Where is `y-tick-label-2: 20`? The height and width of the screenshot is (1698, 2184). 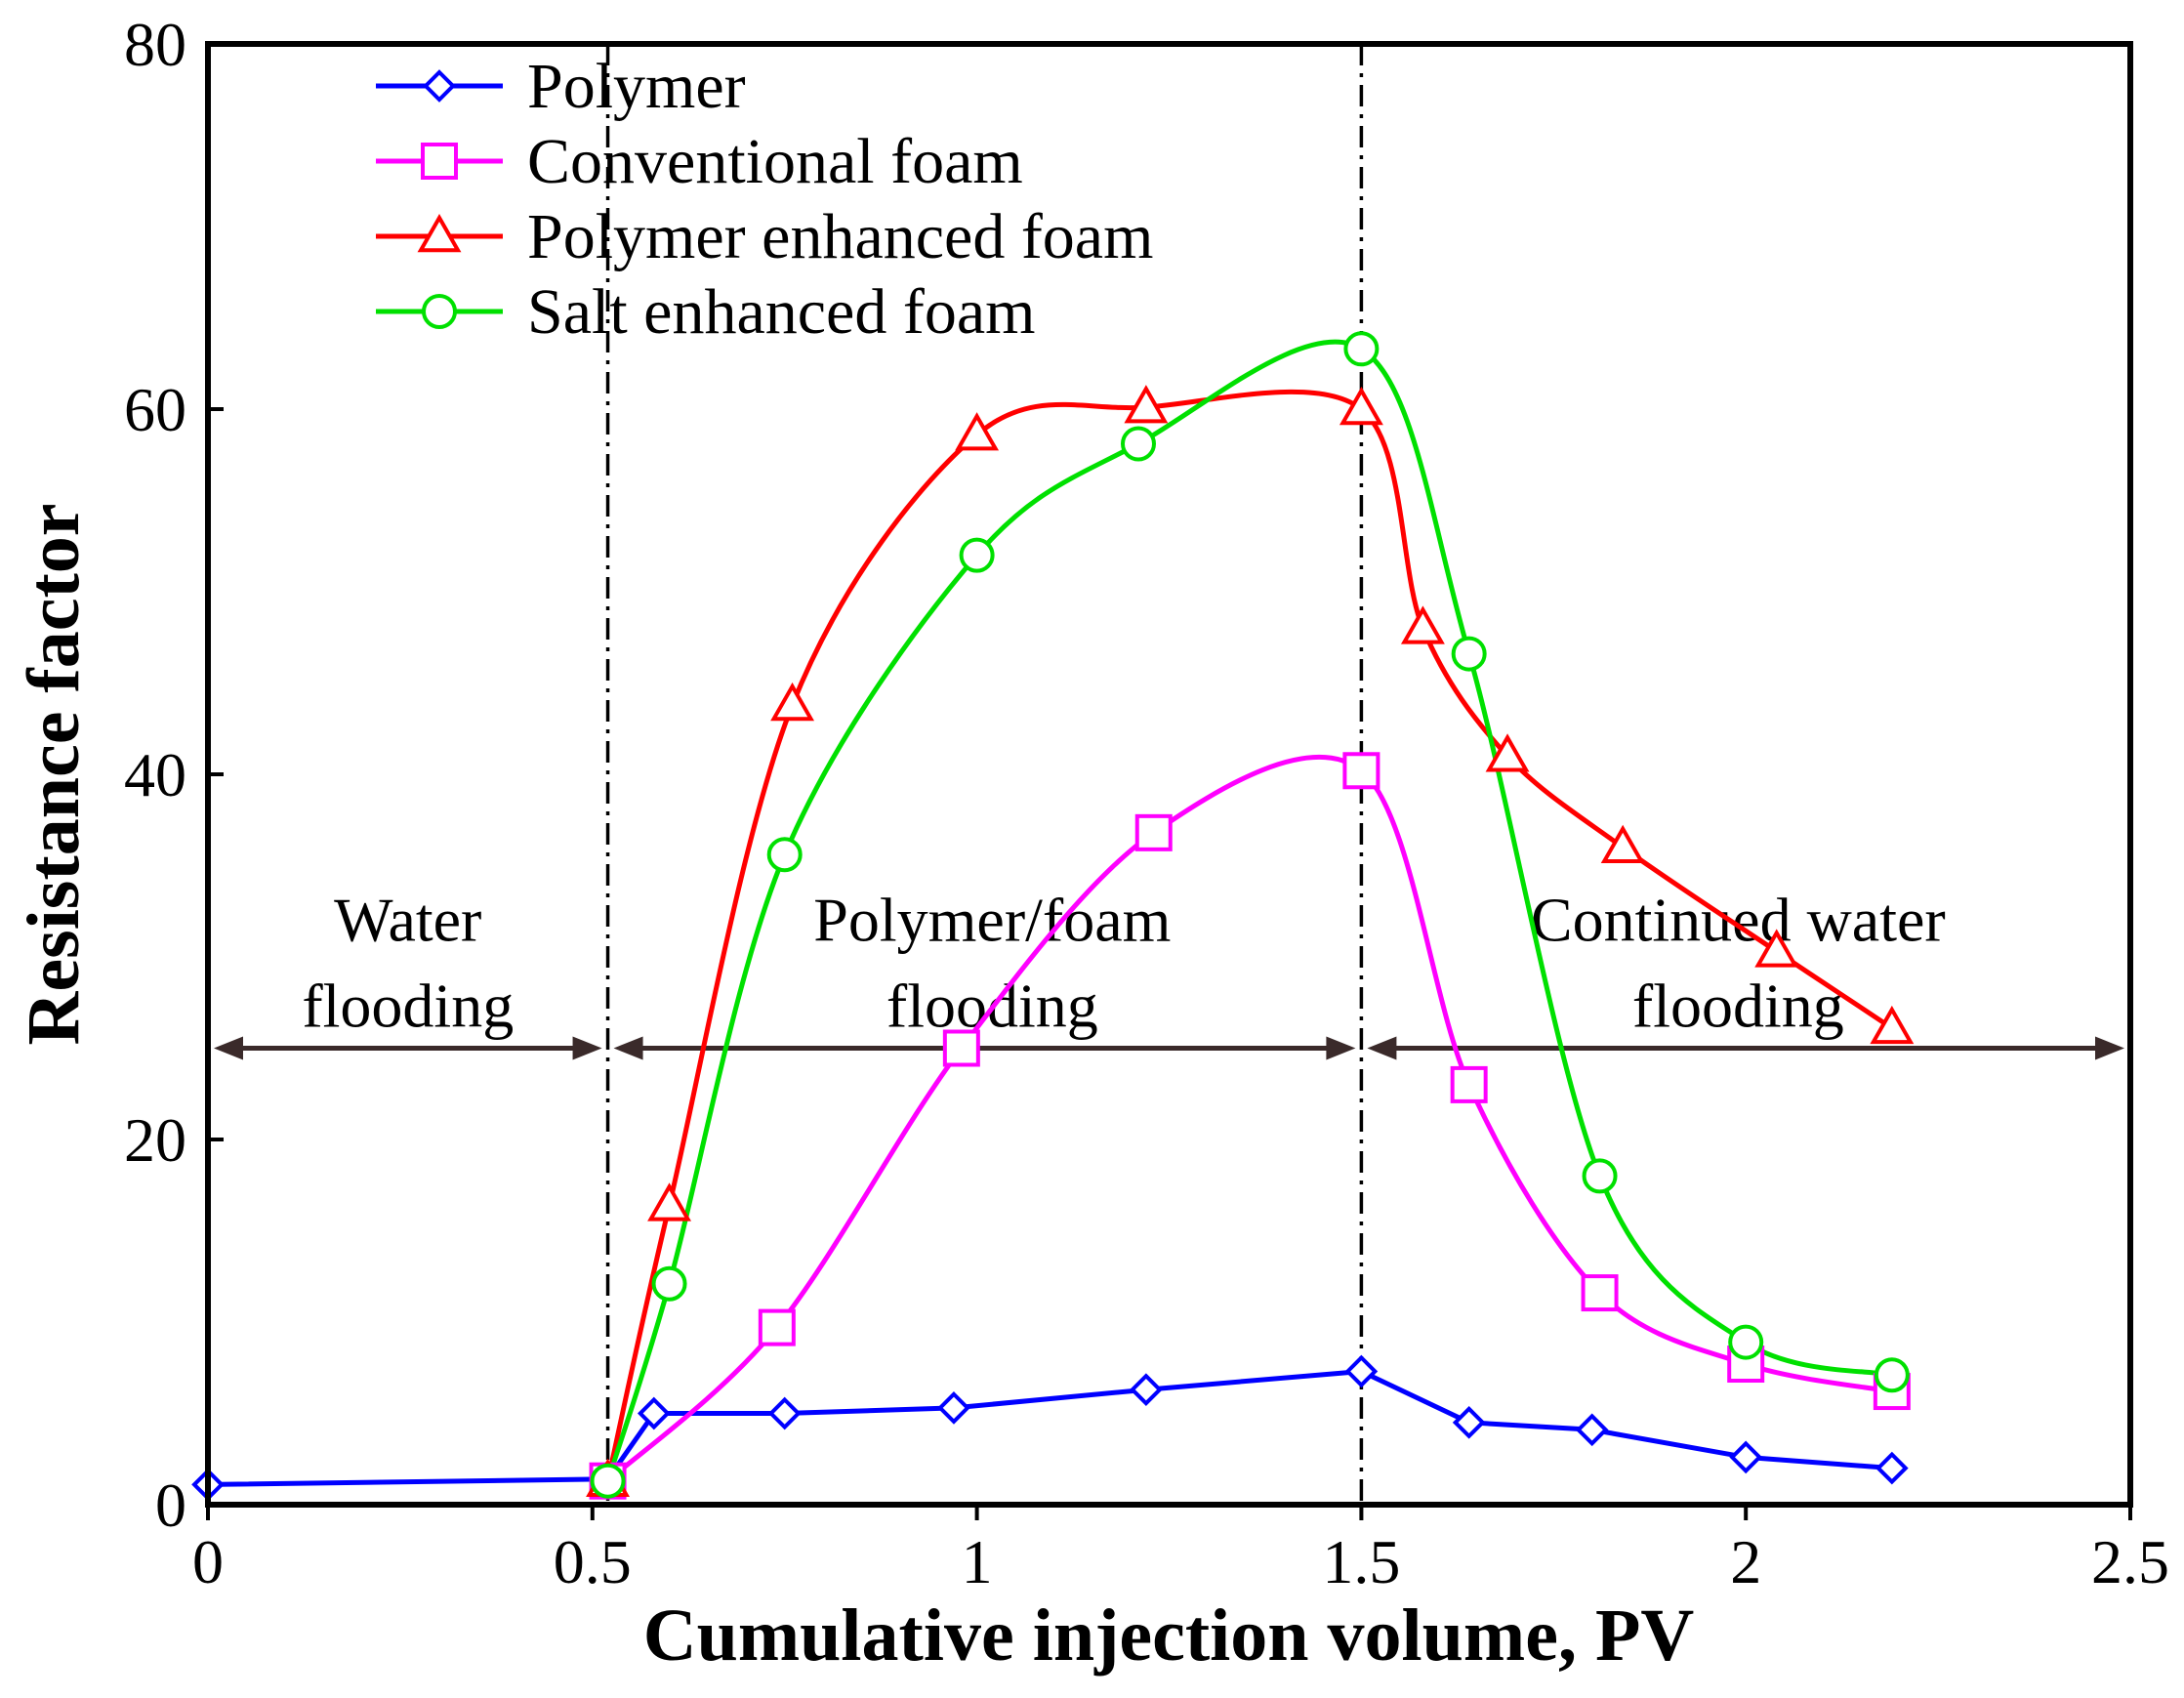
y-tick-label-2: 20 is located at coordinates (155, 1140).